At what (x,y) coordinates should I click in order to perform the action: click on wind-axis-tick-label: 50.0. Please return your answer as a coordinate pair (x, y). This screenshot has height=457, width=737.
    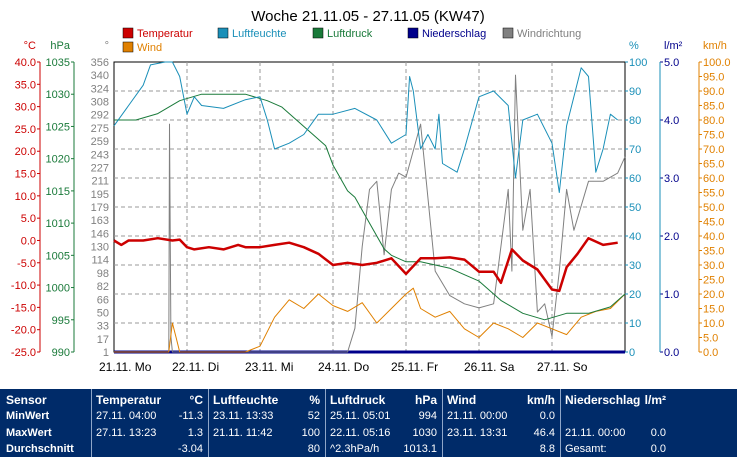
    Looking at the image, I should click on (713, 208).